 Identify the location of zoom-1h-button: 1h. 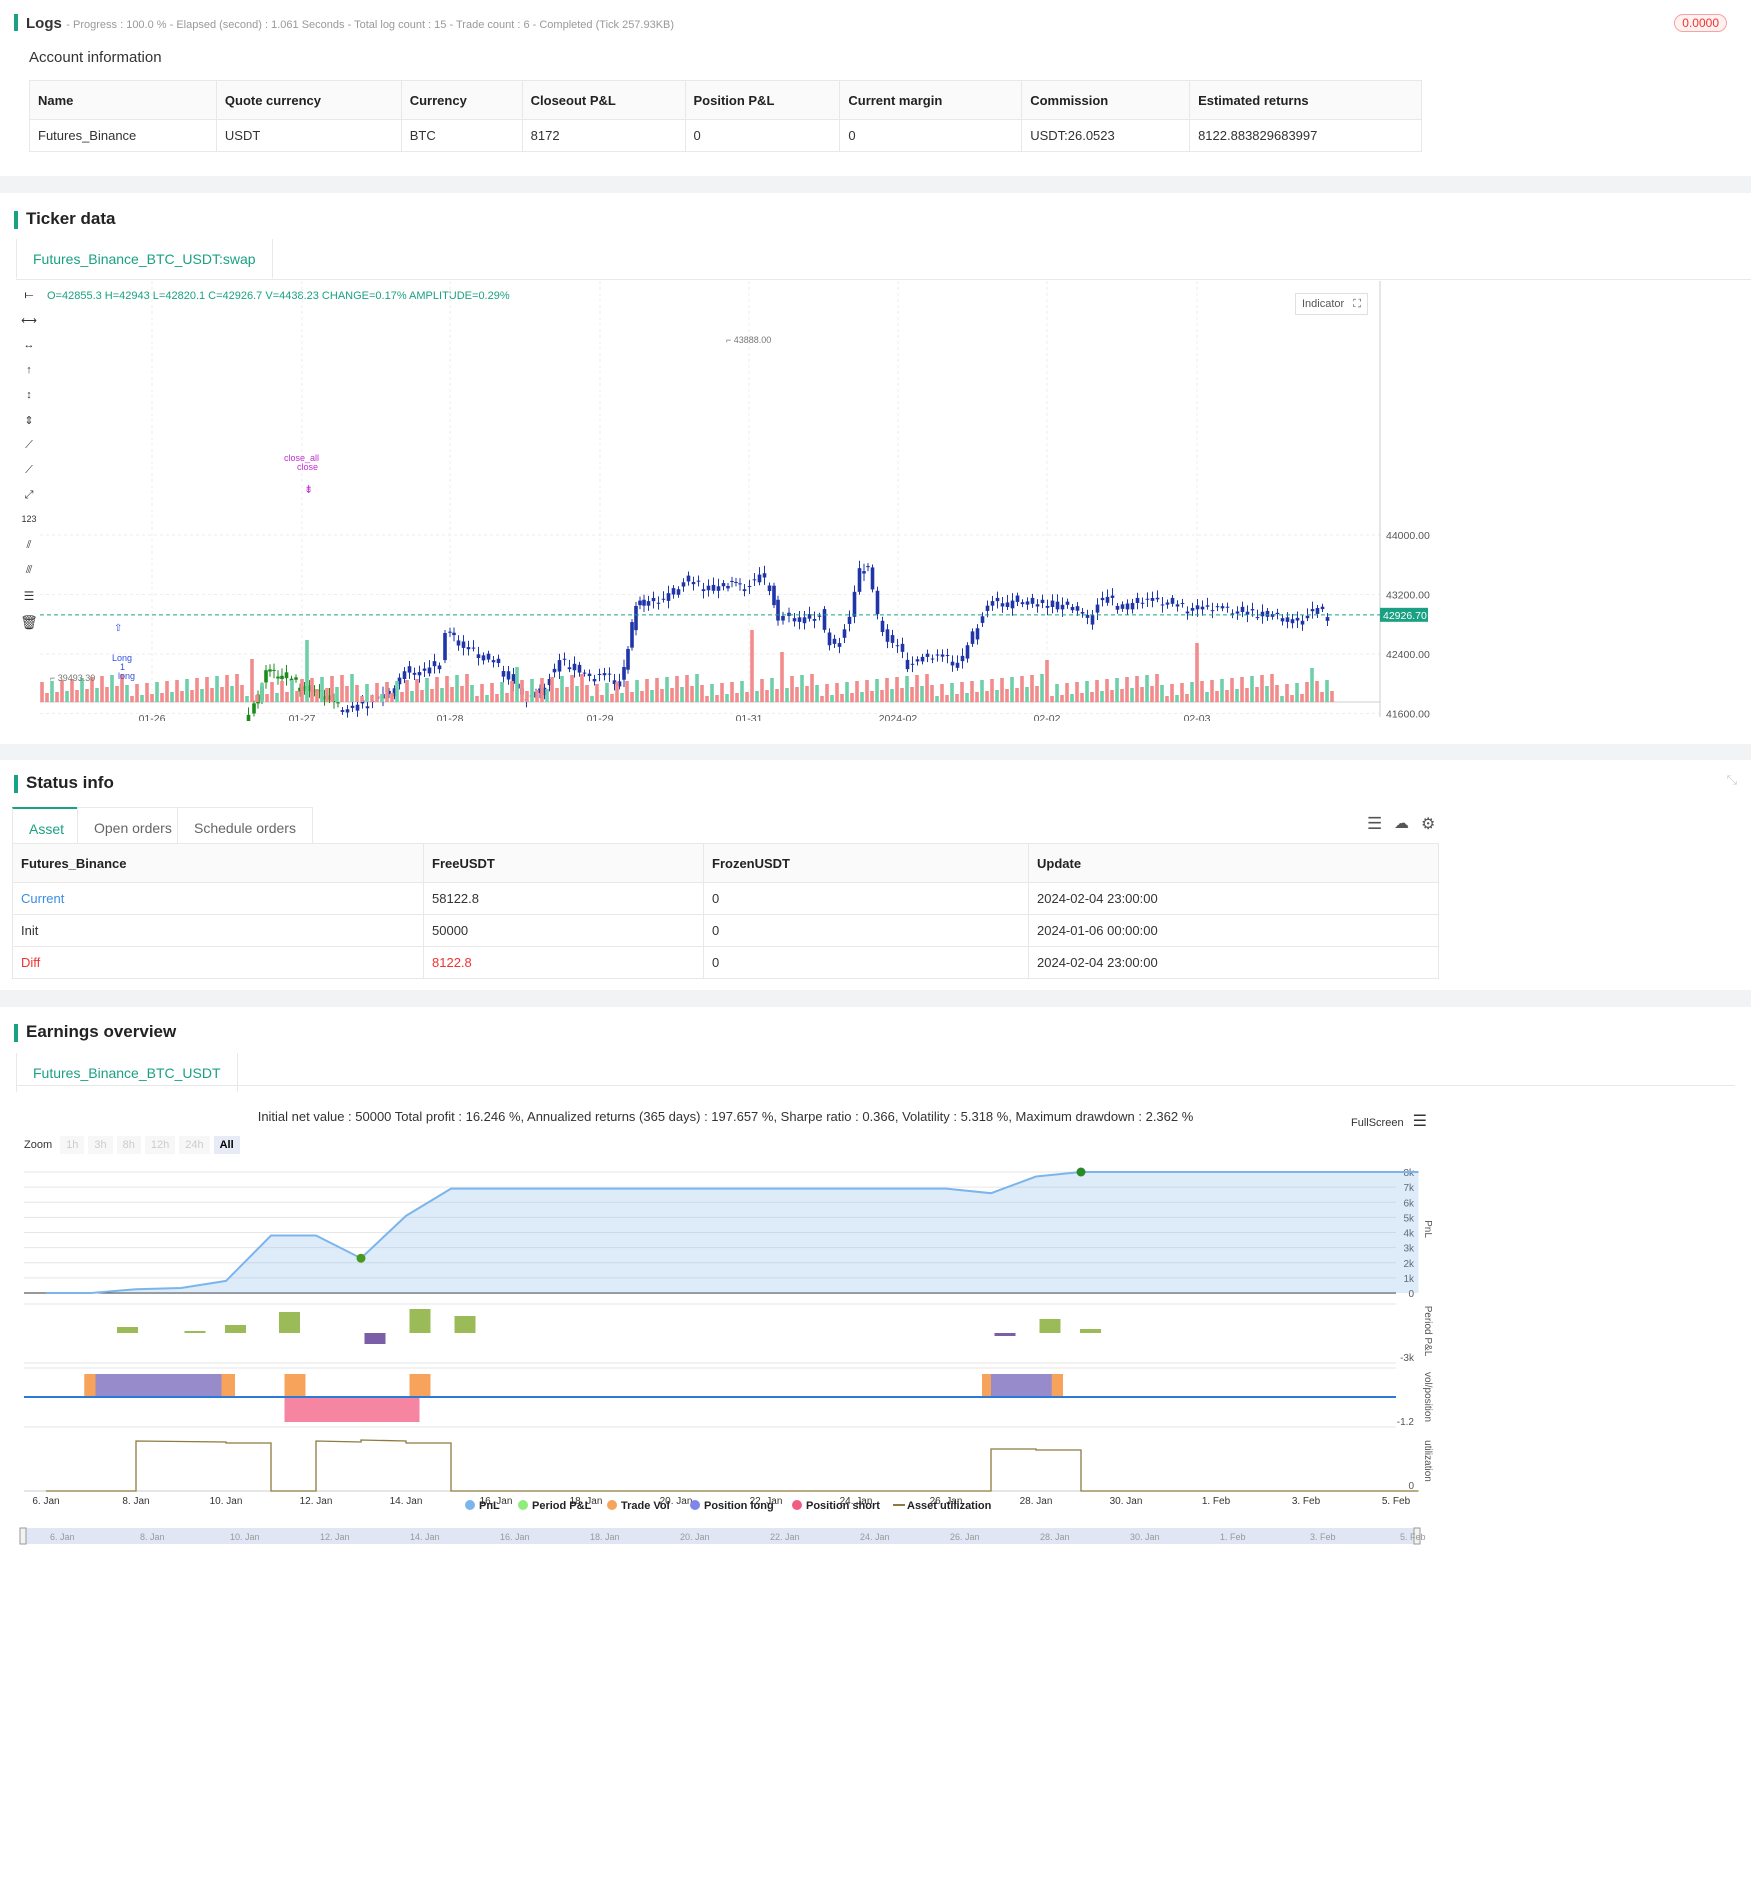
(72, 1145).